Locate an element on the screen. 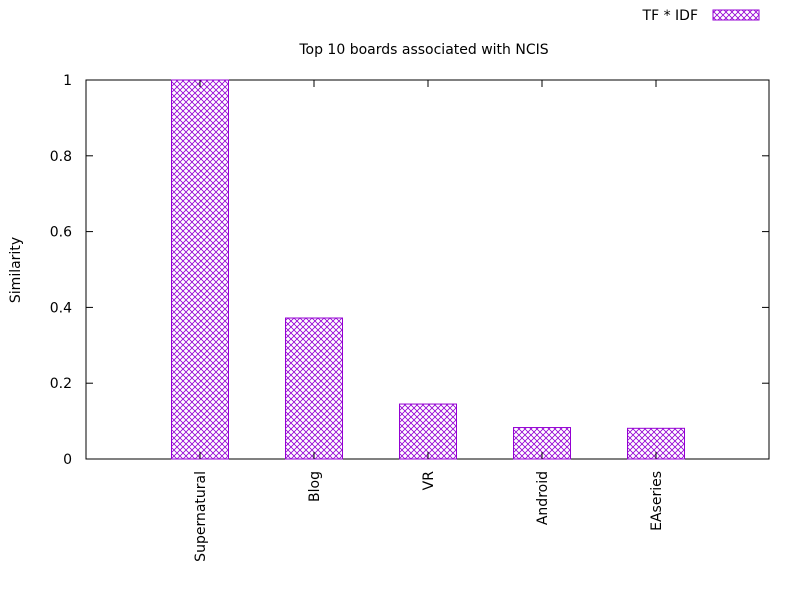 The width and height of the screenshot is (800, 605). y-tick-label: 0.4 is located at coordinates (61, 308).